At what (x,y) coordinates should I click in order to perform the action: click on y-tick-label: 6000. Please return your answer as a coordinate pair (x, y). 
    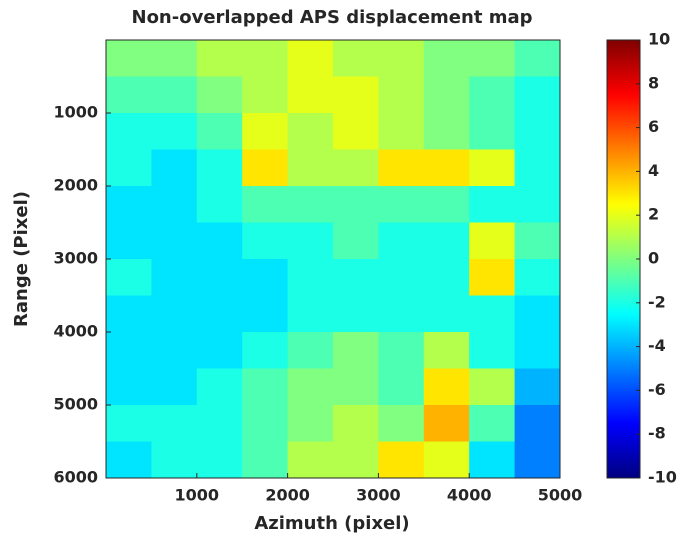
    Looking at the image, I should click on (75, 477).